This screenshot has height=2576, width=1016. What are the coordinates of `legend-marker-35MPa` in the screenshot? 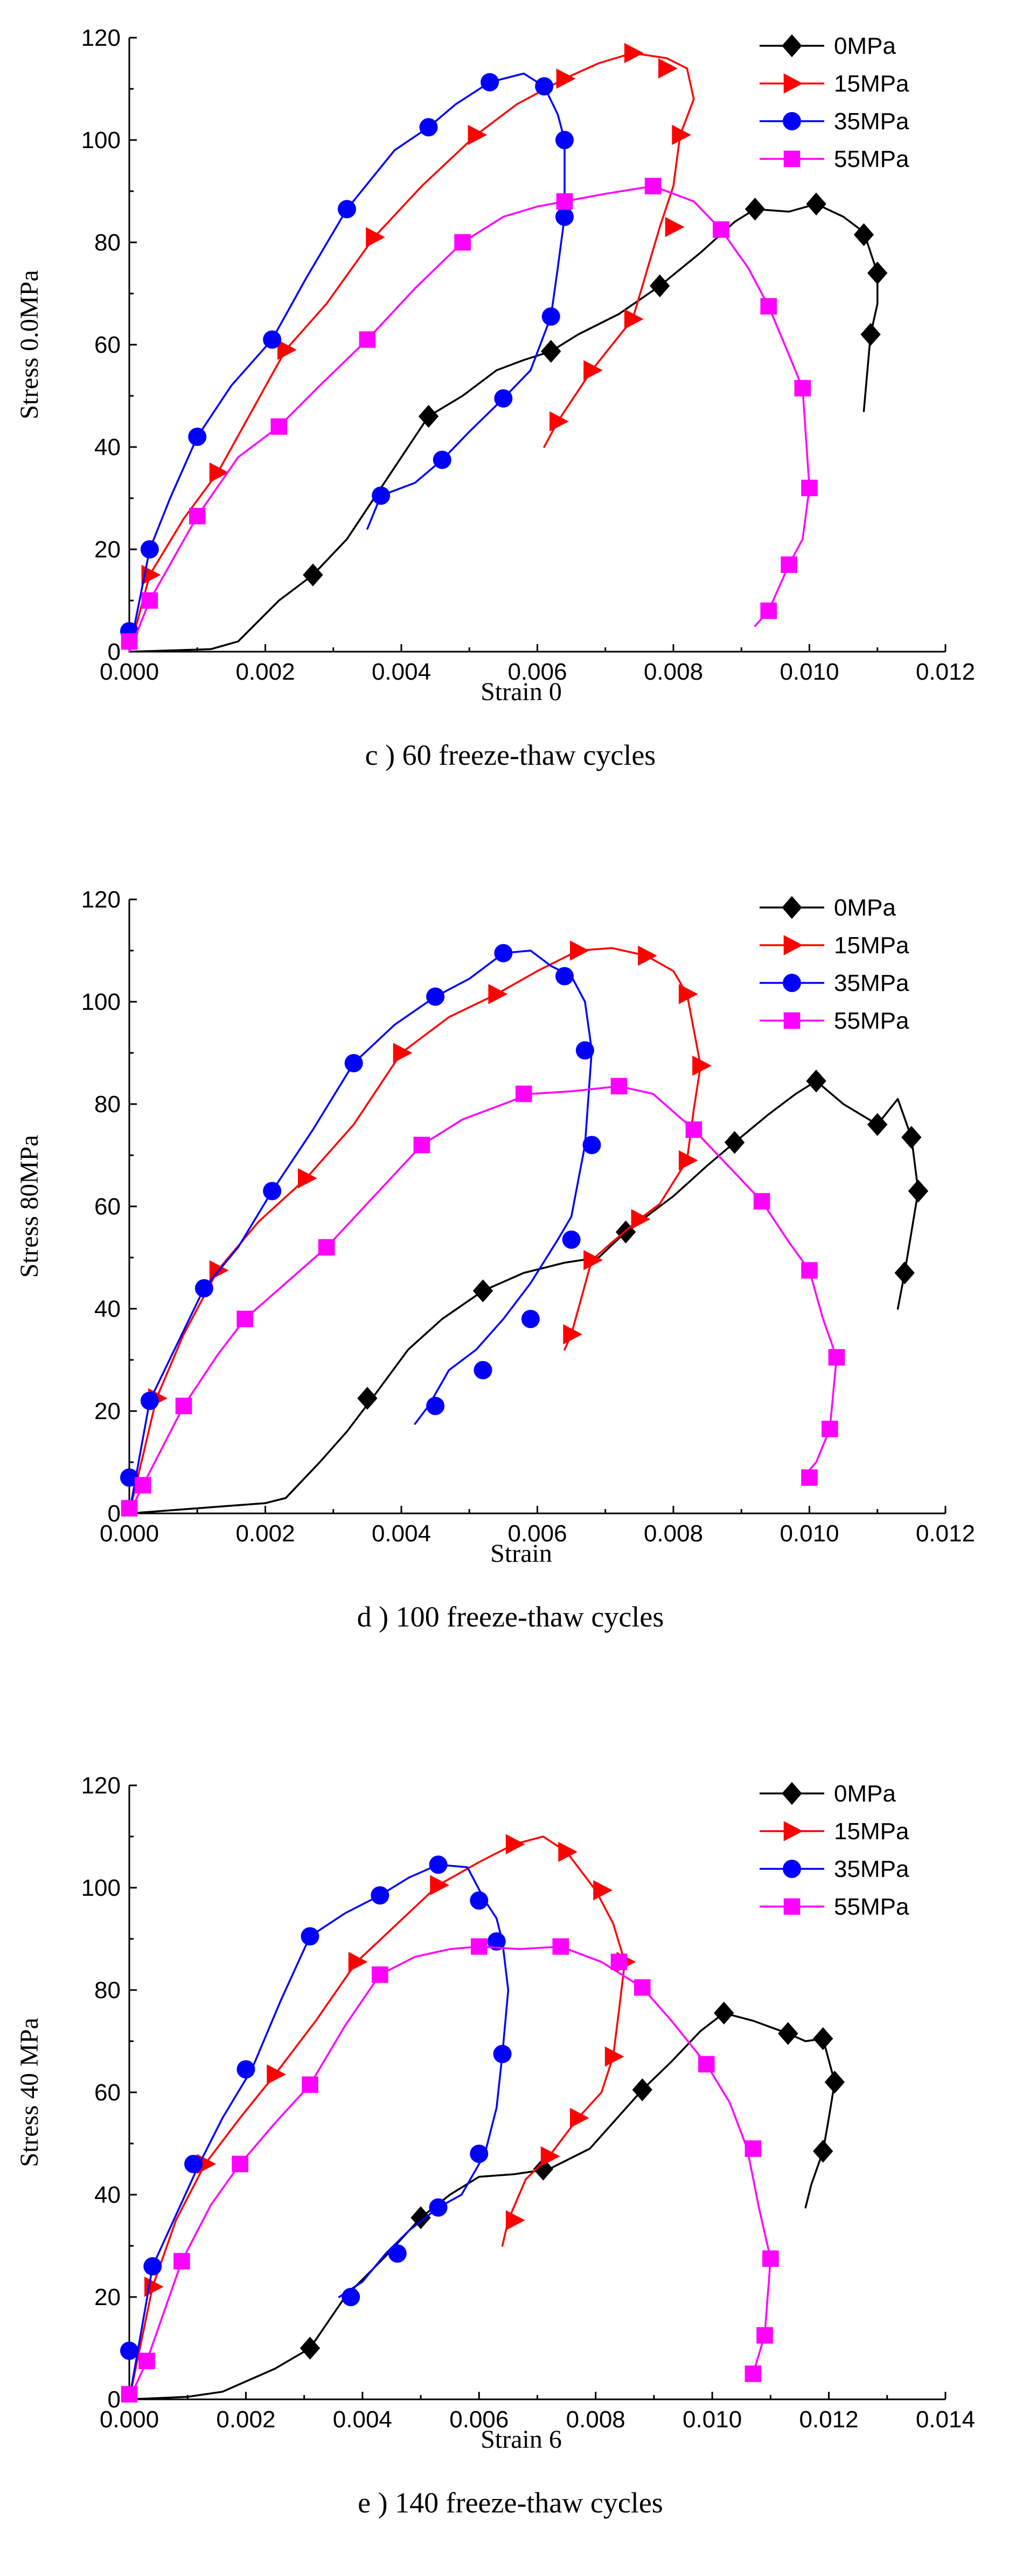 It's located at (792, 983).